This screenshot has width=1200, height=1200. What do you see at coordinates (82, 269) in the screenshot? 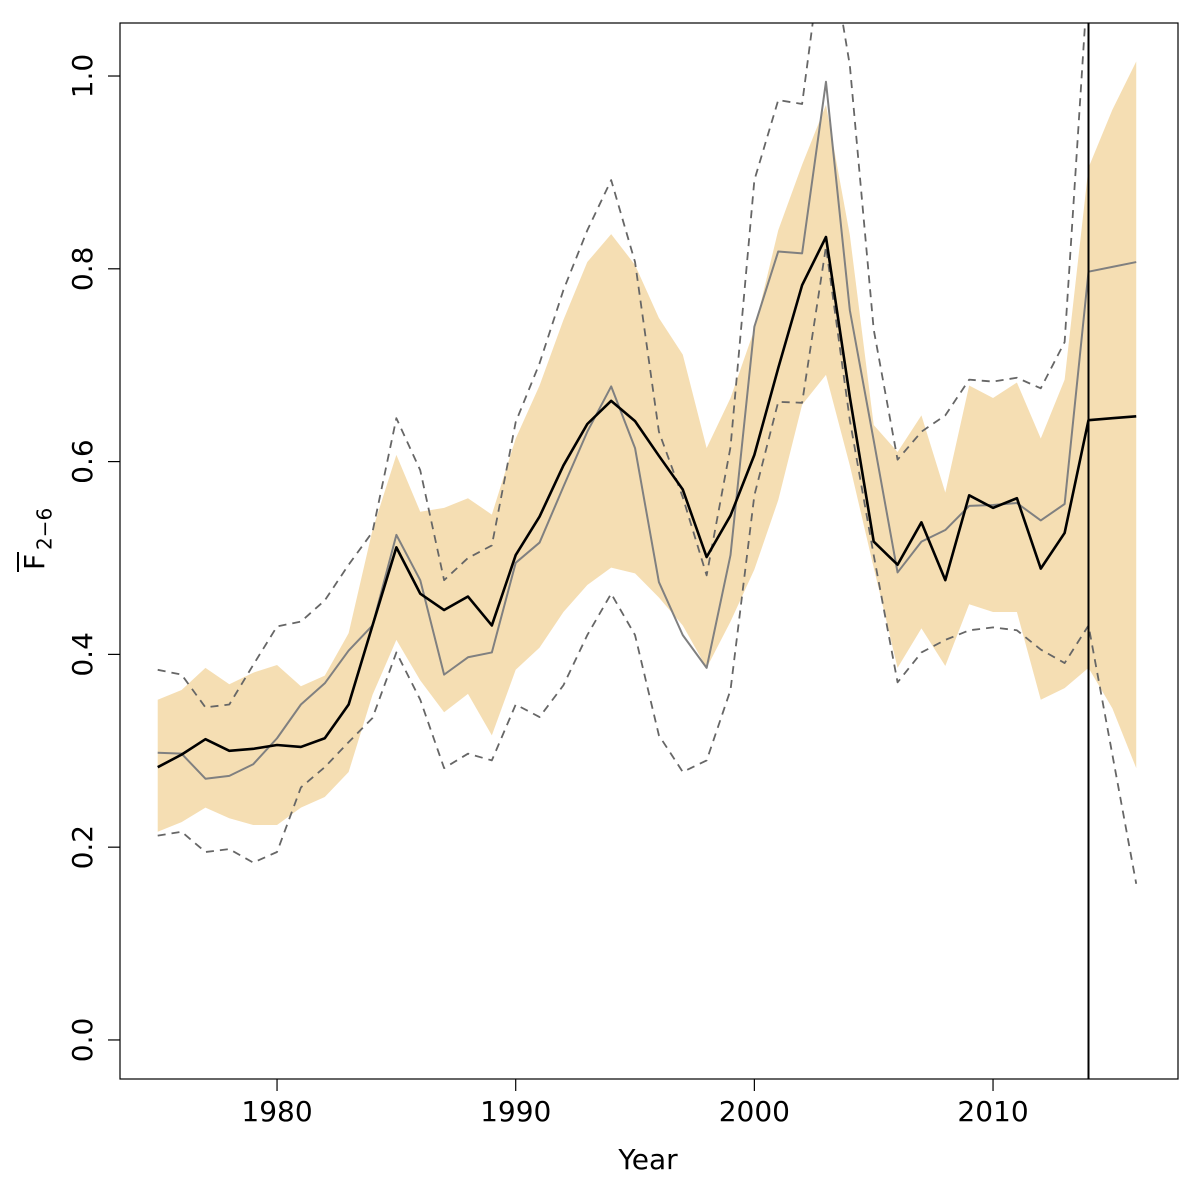
I see `y-tick-label: 0.8` at bounding box center [82, 269].